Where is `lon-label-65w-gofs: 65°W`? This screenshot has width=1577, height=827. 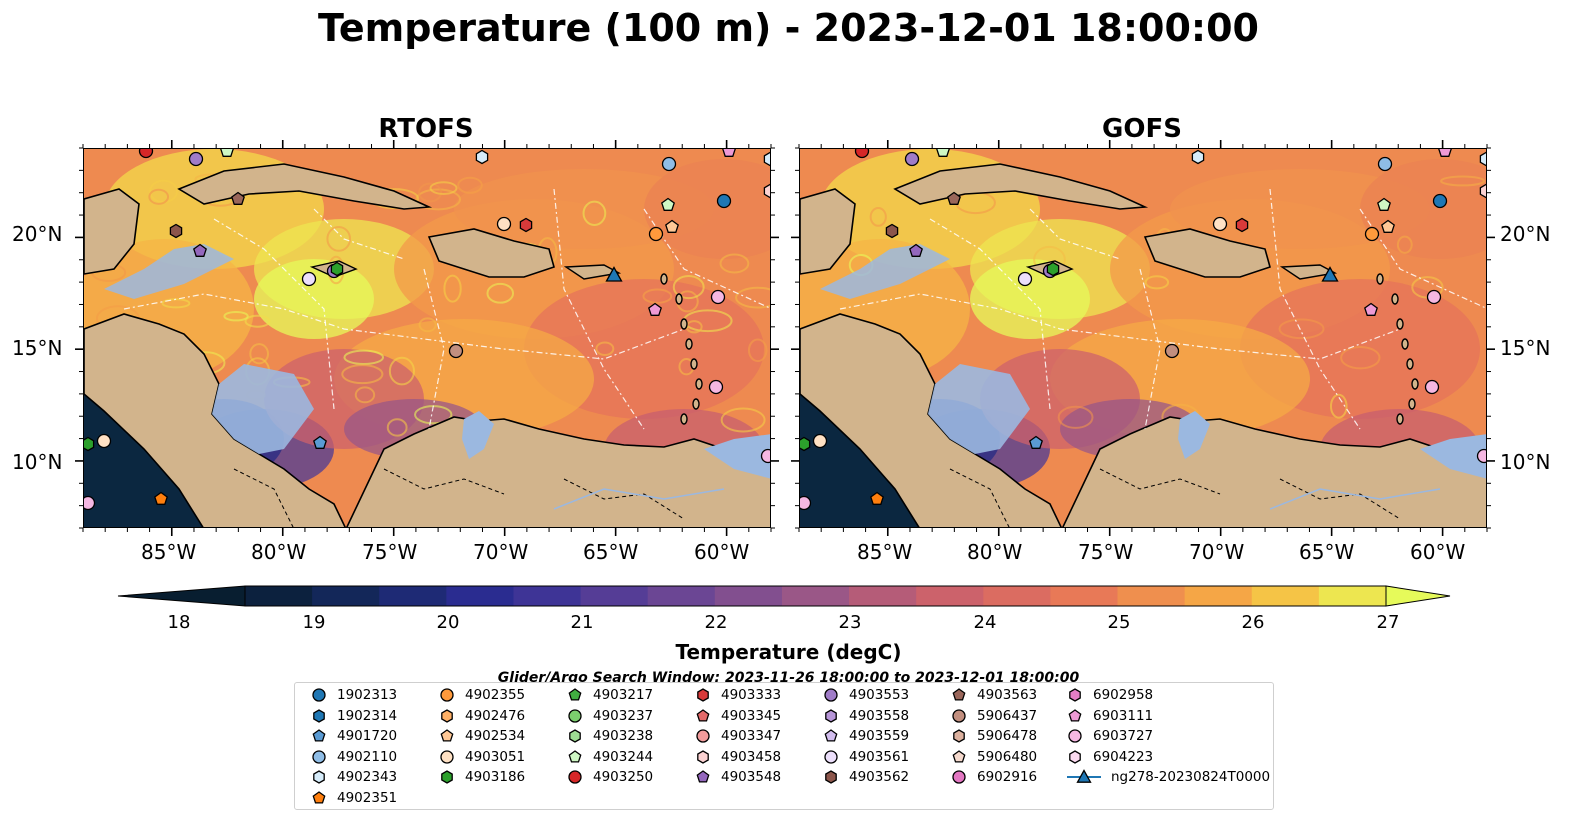
lon-label-65w-gofs: 65°W is located at coordinates (1327, 552).